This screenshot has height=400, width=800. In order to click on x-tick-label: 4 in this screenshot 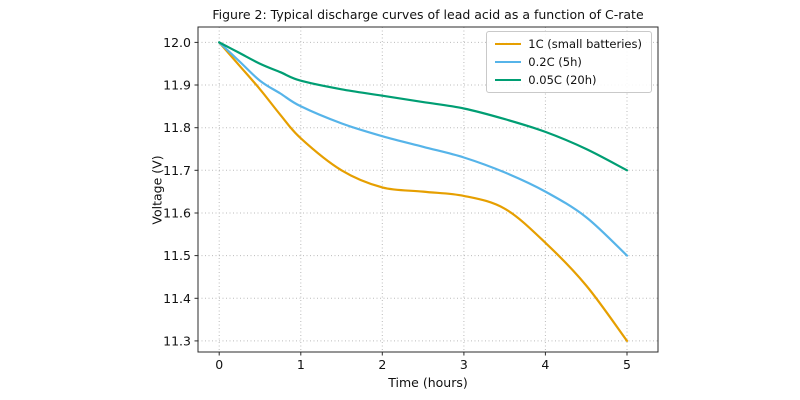, I will do `click(545, 364)`.